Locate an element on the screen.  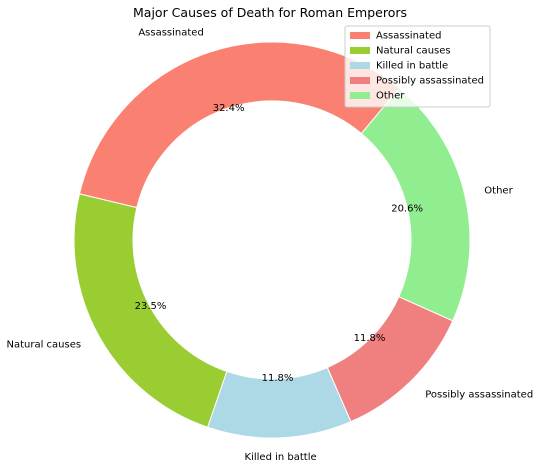
category-label-other: Other is located at coordinates (498, 191).